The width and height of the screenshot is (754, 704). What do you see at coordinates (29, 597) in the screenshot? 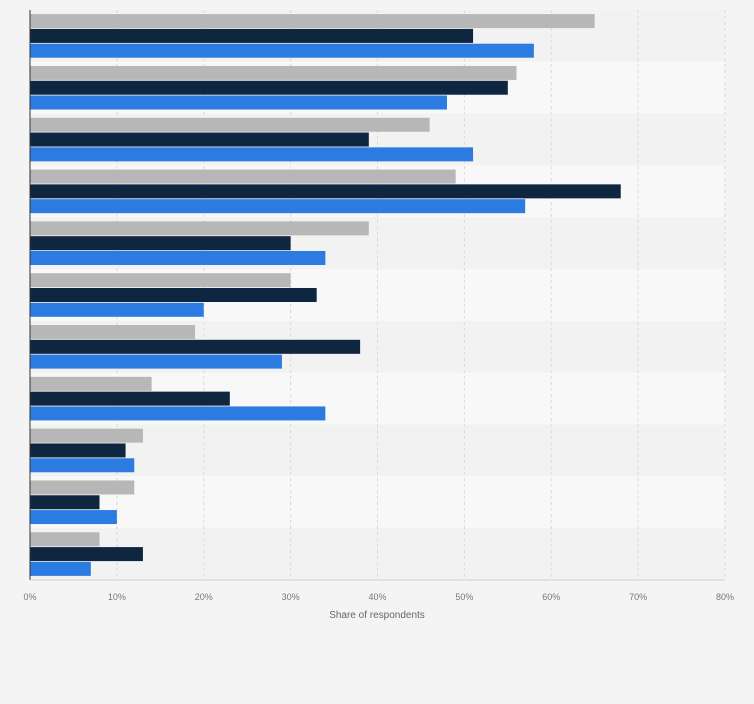
I see `x-tick-label: 0%` at bounding box center [29, 597].